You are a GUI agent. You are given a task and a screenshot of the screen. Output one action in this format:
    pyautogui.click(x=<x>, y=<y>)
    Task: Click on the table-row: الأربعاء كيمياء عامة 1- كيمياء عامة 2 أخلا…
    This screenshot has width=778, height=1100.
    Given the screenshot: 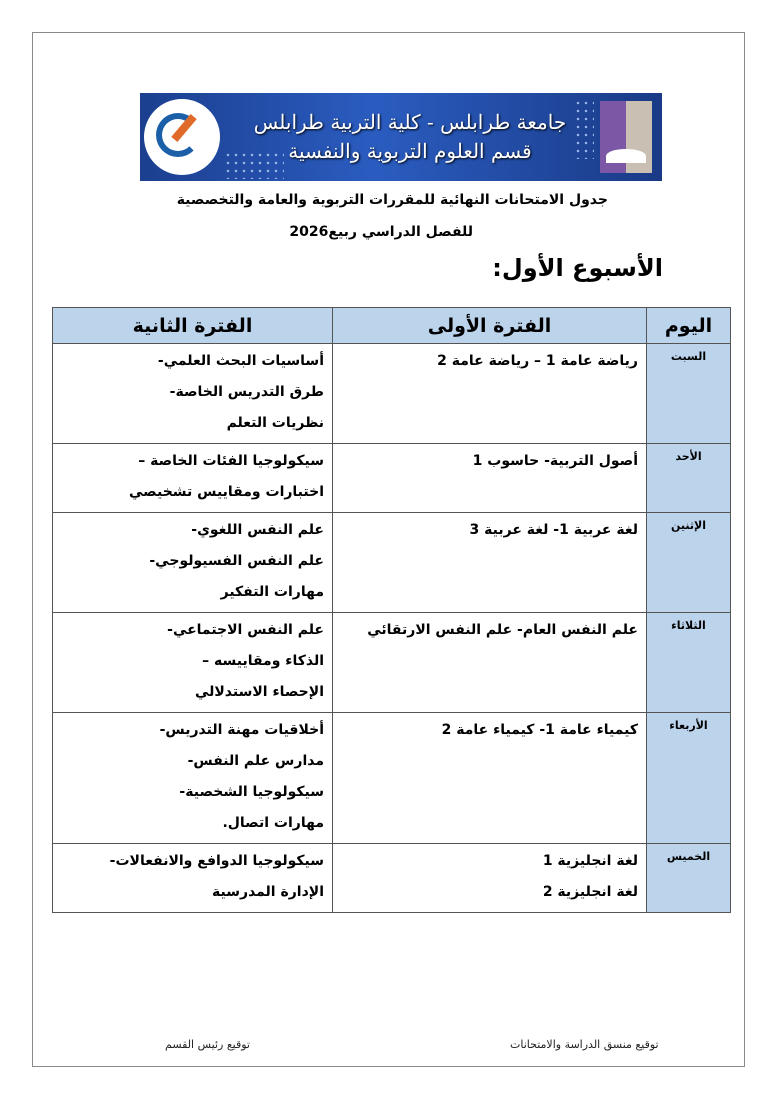 What is the action you would take?
    pyautogui.click(x=391, y=778)
    